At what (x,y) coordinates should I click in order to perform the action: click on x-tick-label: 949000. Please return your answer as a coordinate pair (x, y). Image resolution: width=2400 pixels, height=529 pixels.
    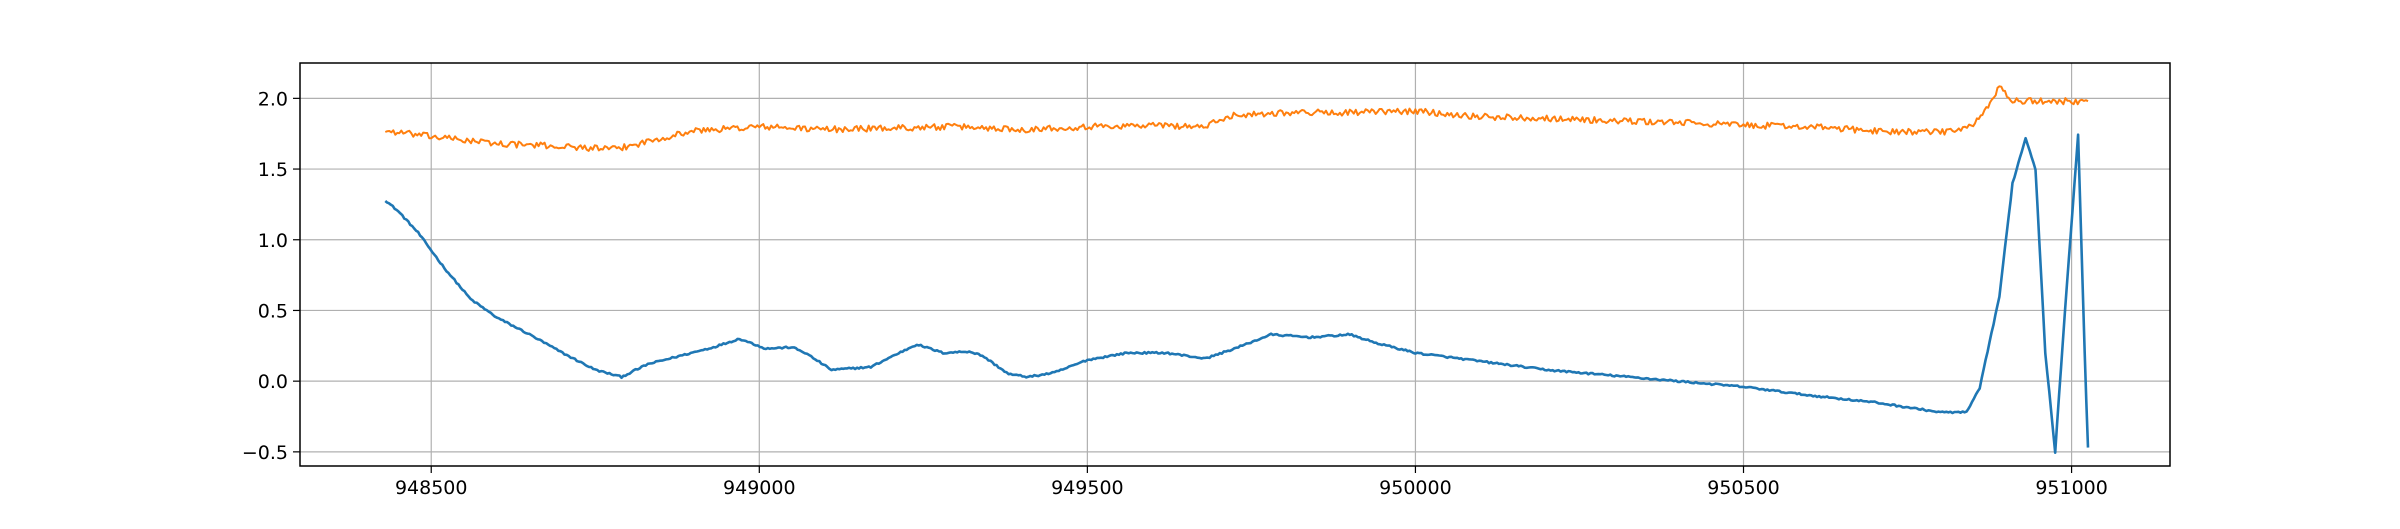
    Looking at the image, I should click on (759, 488).